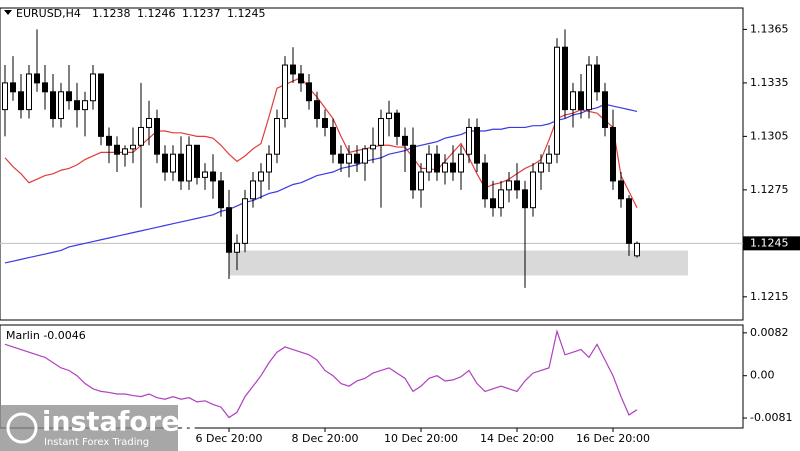 Image resolution: width=800 pixels, height=451 pixels. Describe the element at coordinates (517, 438) in the screenshot. I see `x-tick-label: 14 Dec 20:00` at that location.